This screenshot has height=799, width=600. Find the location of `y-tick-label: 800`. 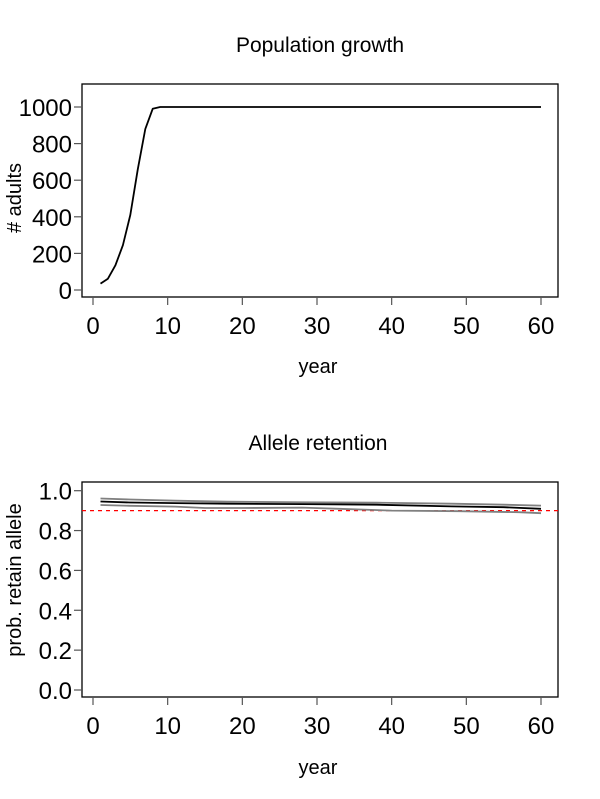

y-tick-label: 800 is located at coordinates (52, 145).